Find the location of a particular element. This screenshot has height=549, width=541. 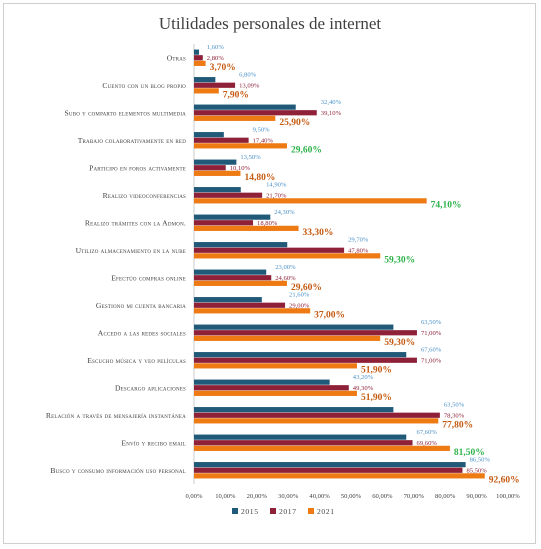

data-label-2021: 25,90% is located at coordinates (294, 123).